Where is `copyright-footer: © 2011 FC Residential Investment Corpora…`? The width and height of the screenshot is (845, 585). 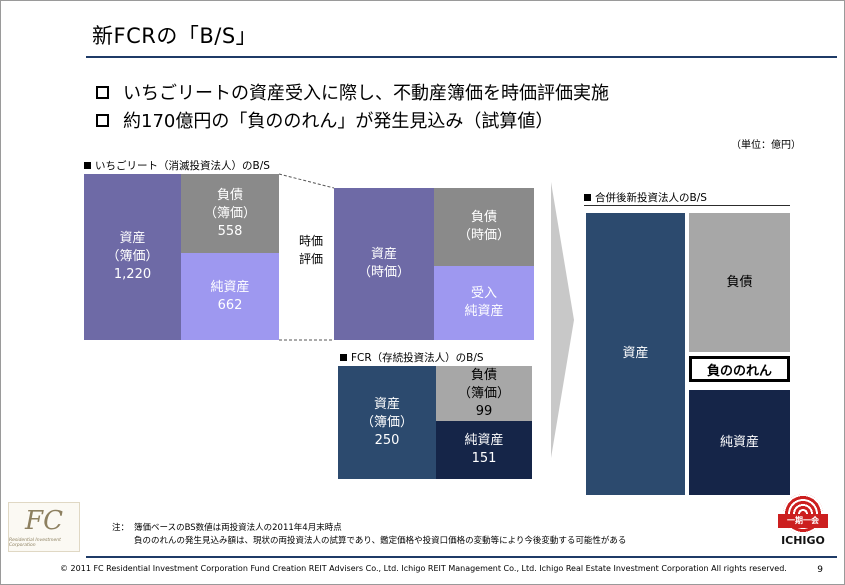
copyright-footer: © 2011 FC Residential Investment Corpora… is located at coordinates (423, 568).